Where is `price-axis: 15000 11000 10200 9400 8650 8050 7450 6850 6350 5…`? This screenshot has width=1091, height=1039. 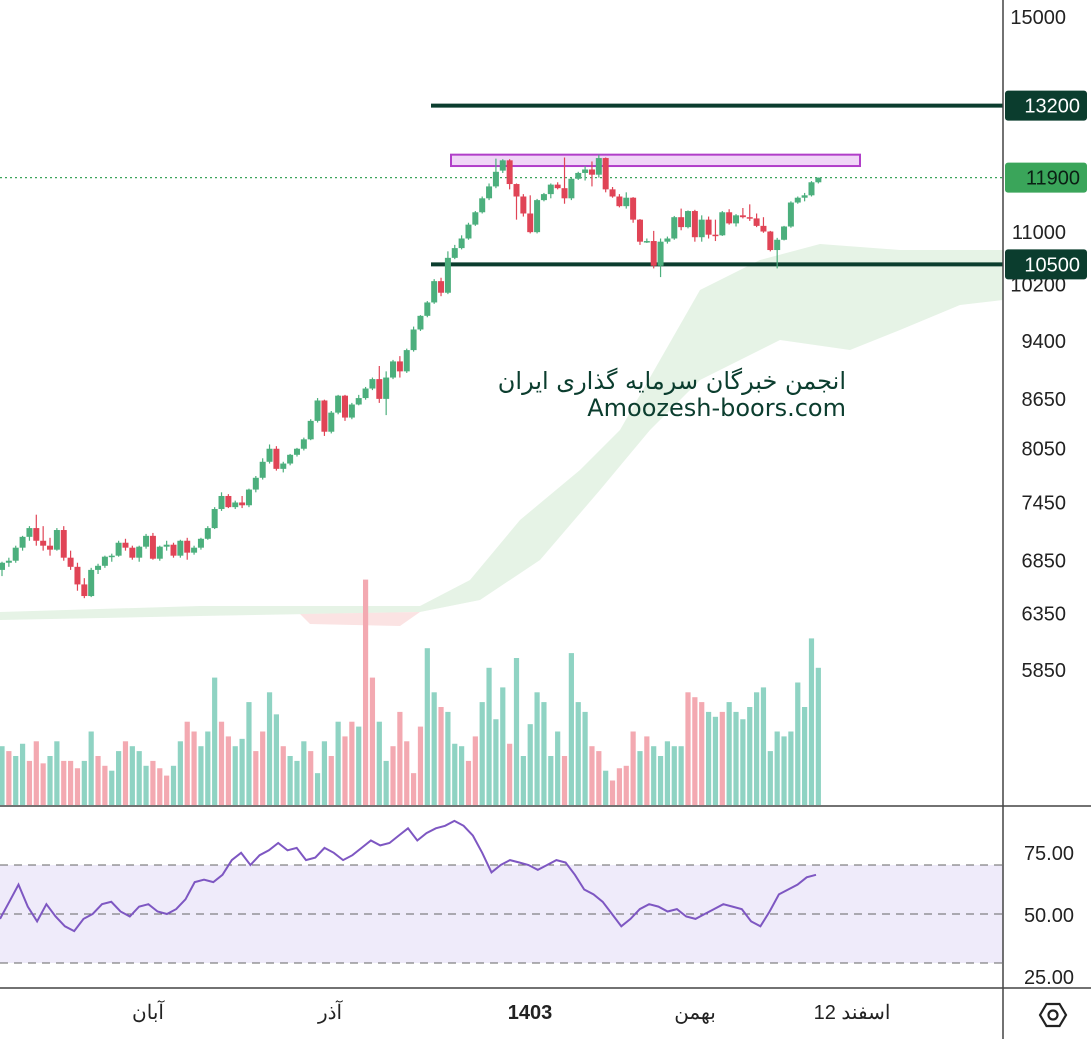
price-axis: 15000 11000 10200 9400 8650 8050 7450 6850 6350 5… is located at coordinates (1038, 344).